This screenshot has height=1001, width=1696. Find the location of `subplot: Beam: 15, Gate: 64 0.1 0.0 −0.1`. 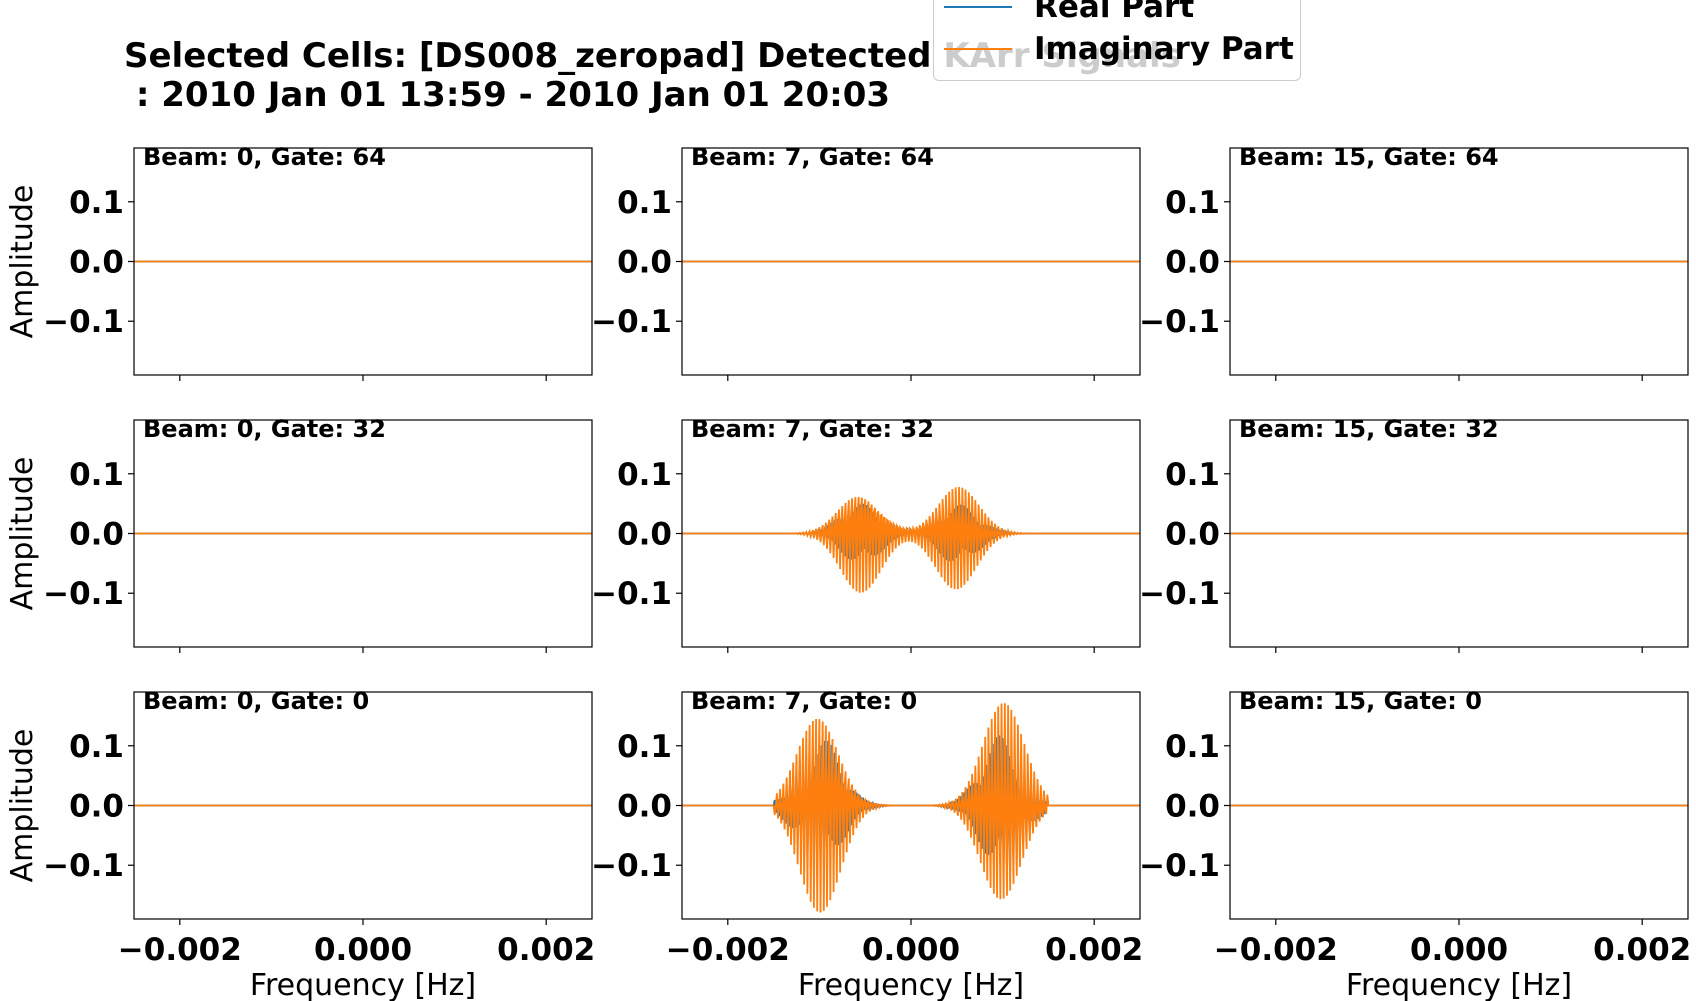

subplot: Beam: 15, Gate: 64 0.1 0.0 −0.1 is located at coordinates (1414, 262).